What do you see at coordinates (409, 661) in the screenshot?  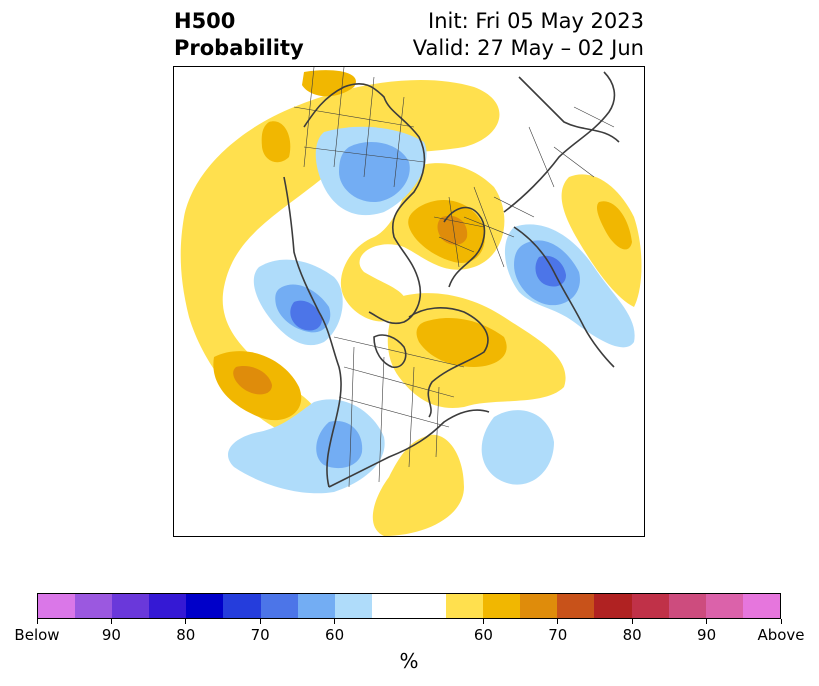 I see `colorbar-unit-label: %` at bounding box center [409, 661].